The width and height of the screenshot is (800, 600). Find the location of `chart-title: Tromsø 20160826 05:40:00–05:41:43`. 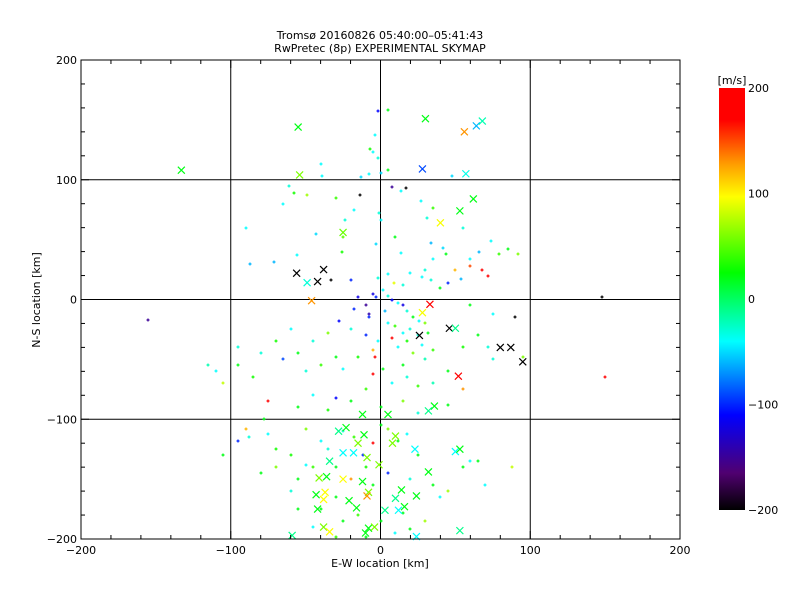

chart-title: Tromsø 20160826 05:40:00–05:41:43 is located at coordinates (380, 35).